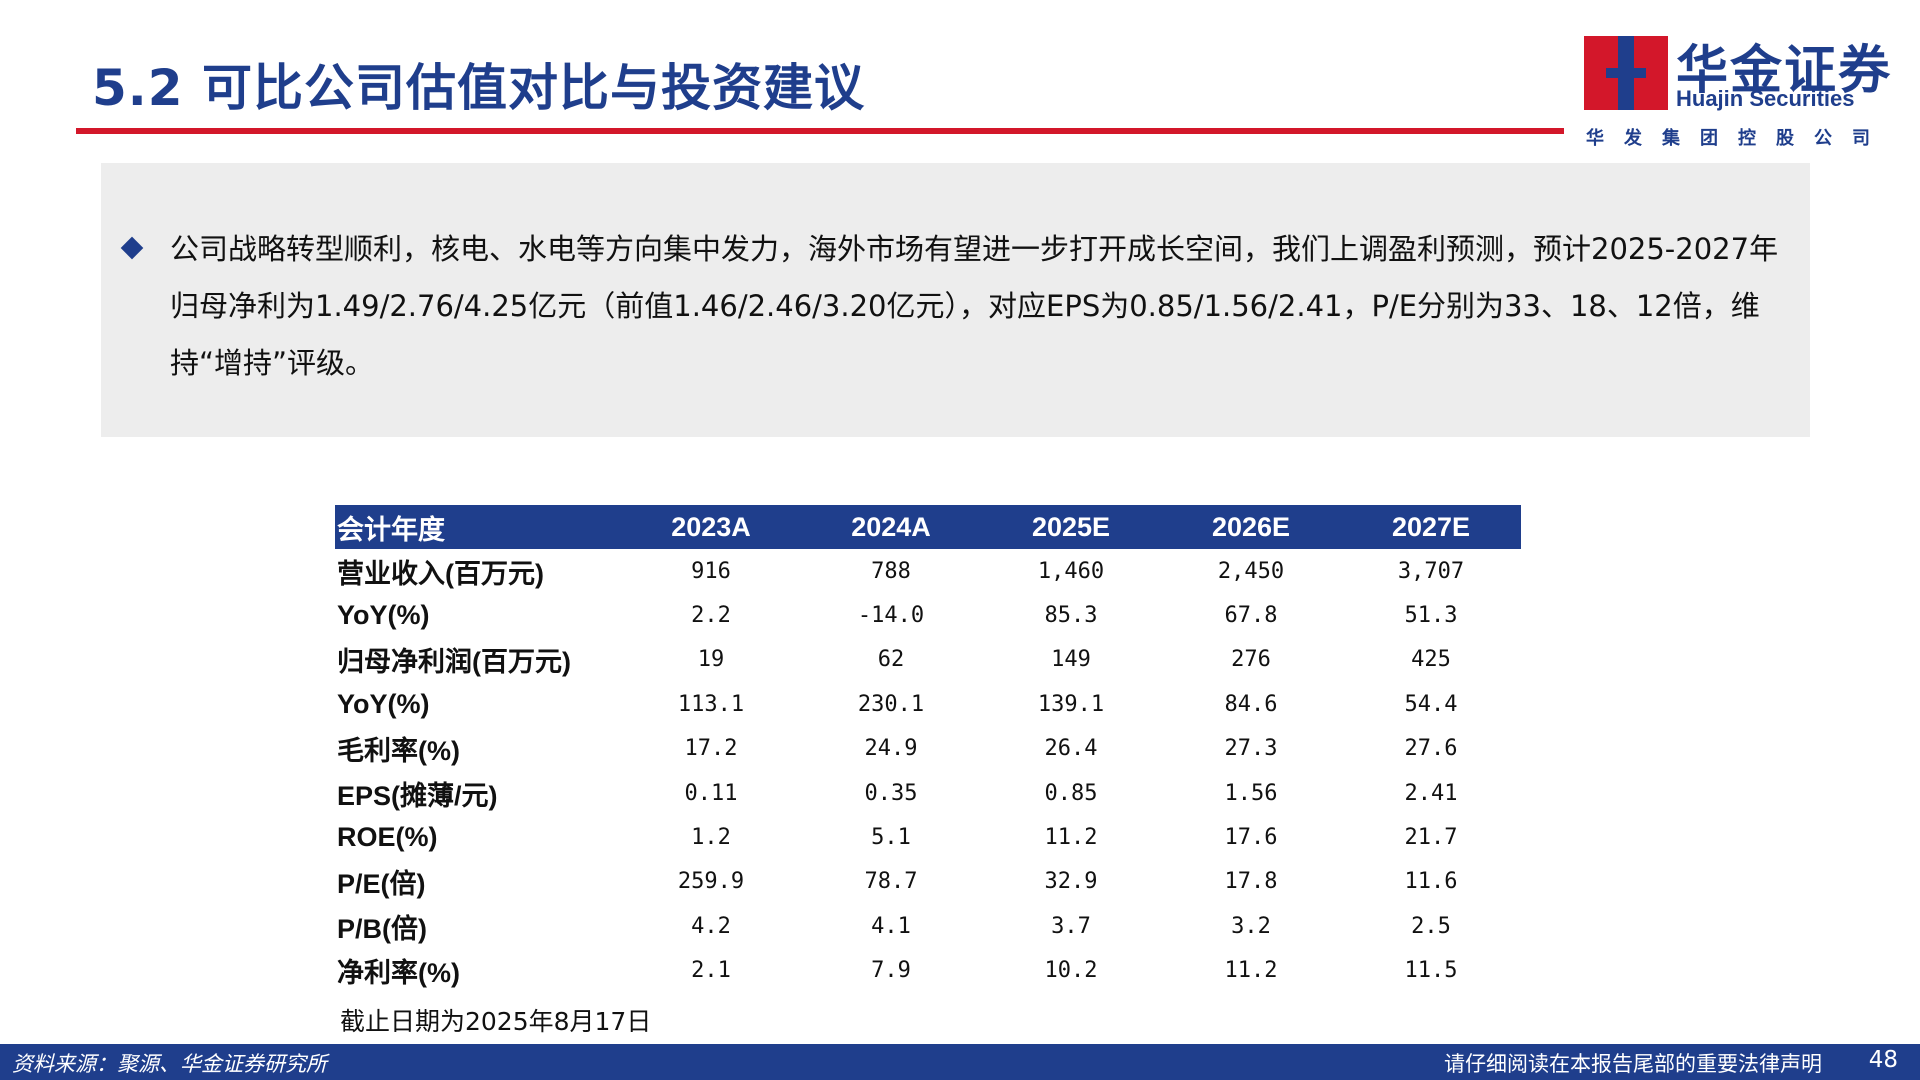 The image size is (1920, 1080). I want to click on table-cell: 54.4, so click(1431, 704).